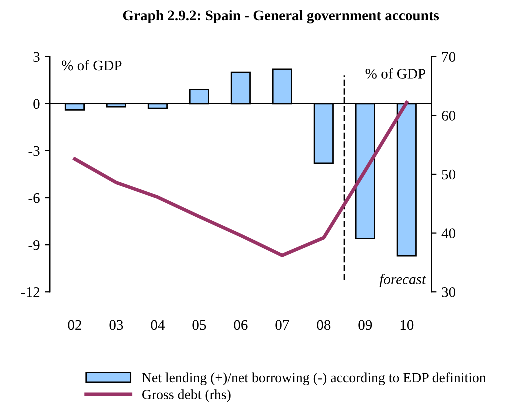 Image resolution: width=511 pixels, height=412 pixels. What do you see at coordinates (449, 292) in the screenshot?
I see `y2-tick-label: 30` at bounding box center [449, 292].